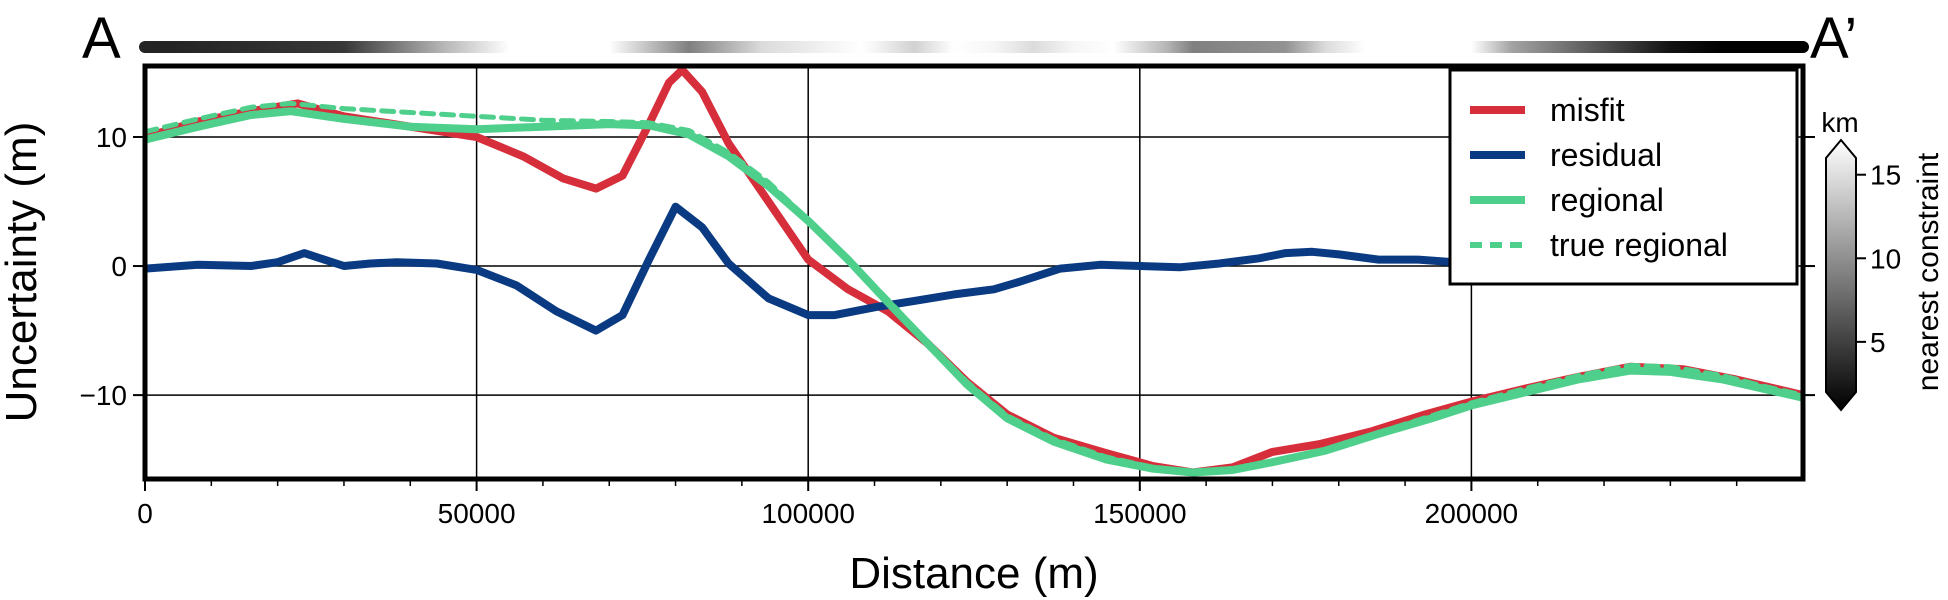  I want to click on y-tick-label: −10, so click(104, 395).